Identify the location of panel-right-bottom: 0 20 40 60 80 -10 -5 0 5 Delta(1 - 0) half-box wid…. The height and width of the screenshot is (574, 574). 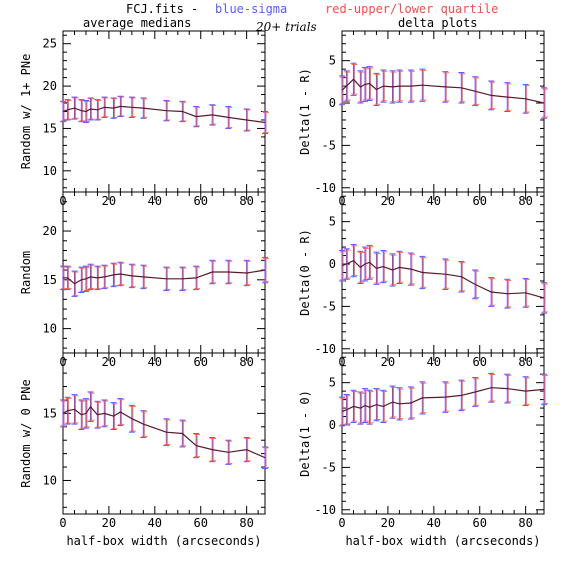
(423, 450).